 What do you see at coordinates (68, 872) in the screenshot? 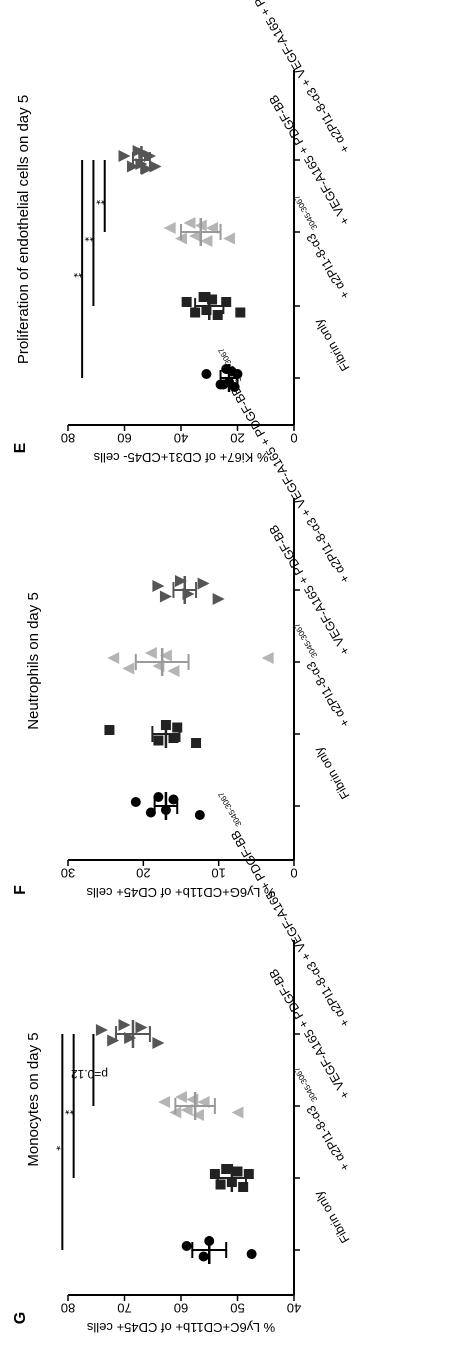
I see `y-tick-label: 30` at bounding box center [68, 872].